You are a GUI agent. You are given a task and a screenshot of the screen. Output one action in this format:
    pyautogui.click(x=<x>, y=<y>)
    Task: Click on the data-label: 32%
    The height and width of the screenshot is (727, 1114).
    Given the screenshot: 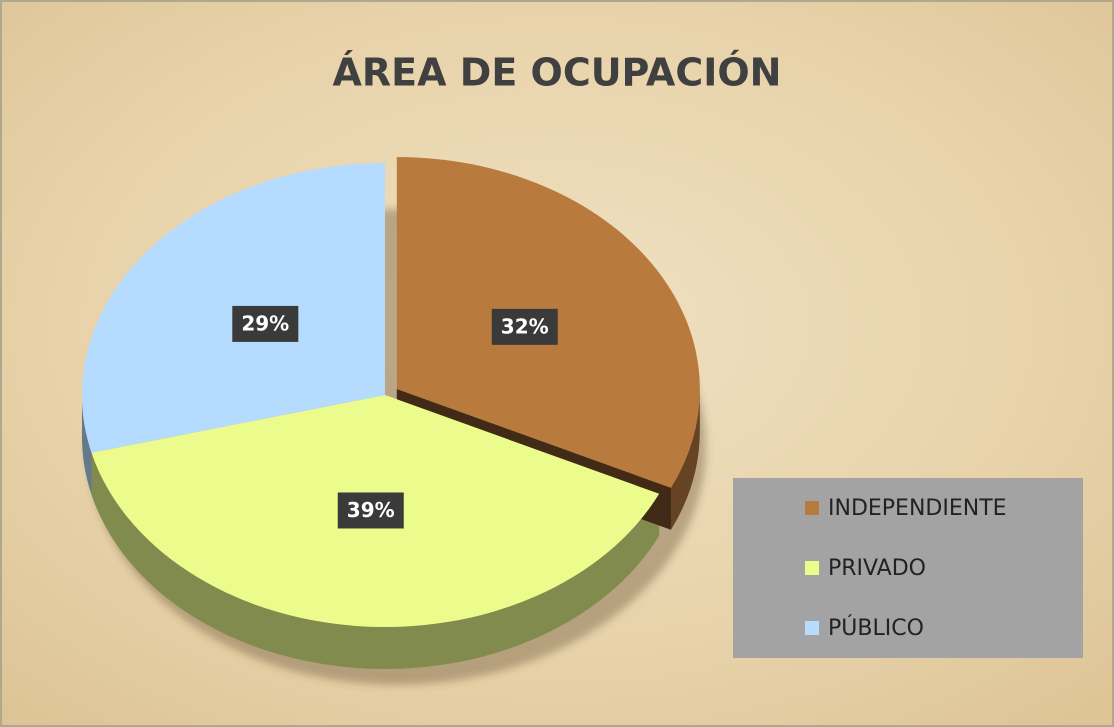 What is the action you would take?
    pyautogui.click(x=525, y=326)
    